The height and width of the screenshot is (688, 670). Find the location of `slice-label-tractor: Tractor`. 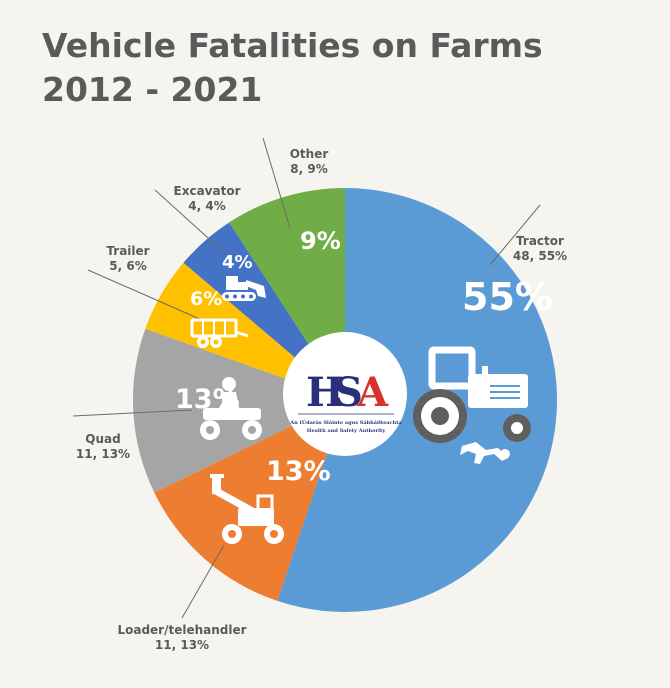

slice-label-tractor: Tractor is located at coordinates (540, 241).